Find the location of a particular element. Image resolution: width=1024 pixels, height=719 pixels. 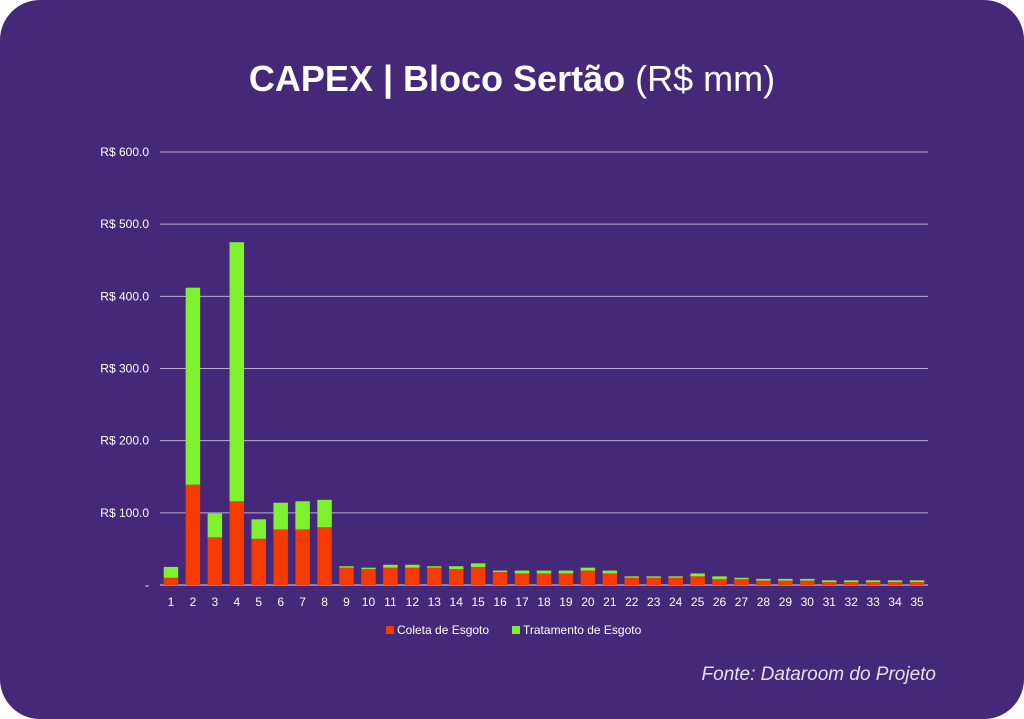

y-tick-label: R$ 400.0 is located at coordinates (124, 296).